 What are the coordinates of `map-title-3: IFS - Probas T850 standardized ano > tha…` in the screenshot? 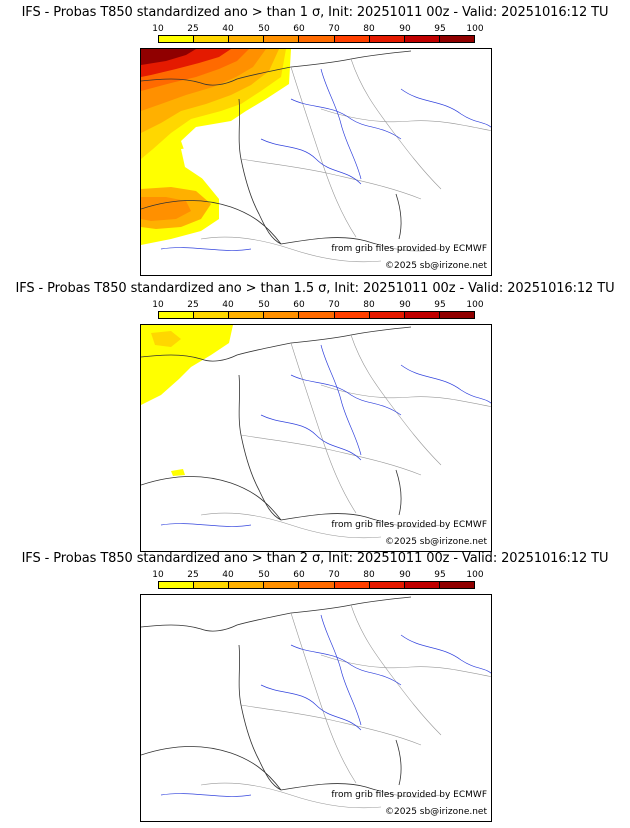 It's located at (315, 558).